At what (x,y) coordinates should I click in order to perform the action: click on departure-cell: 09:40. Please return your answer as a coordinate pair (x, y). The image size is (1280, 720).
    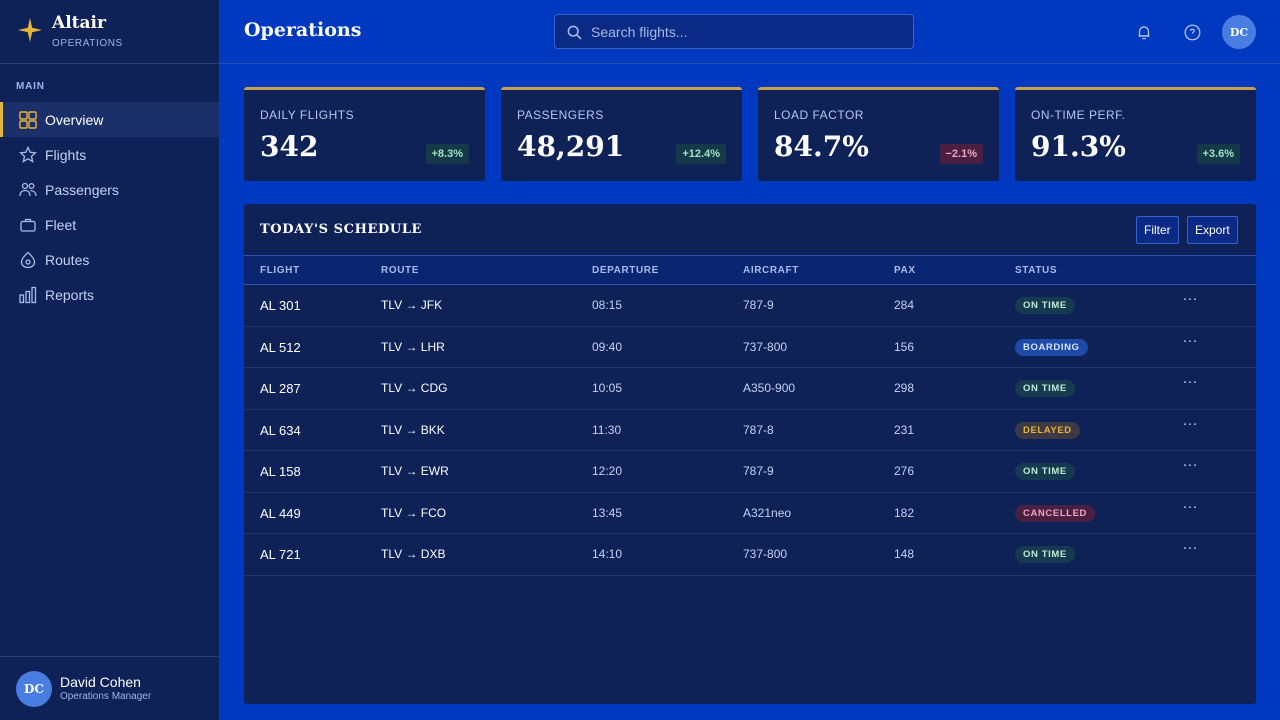
    Looking at the image, I should click on (607, 346).